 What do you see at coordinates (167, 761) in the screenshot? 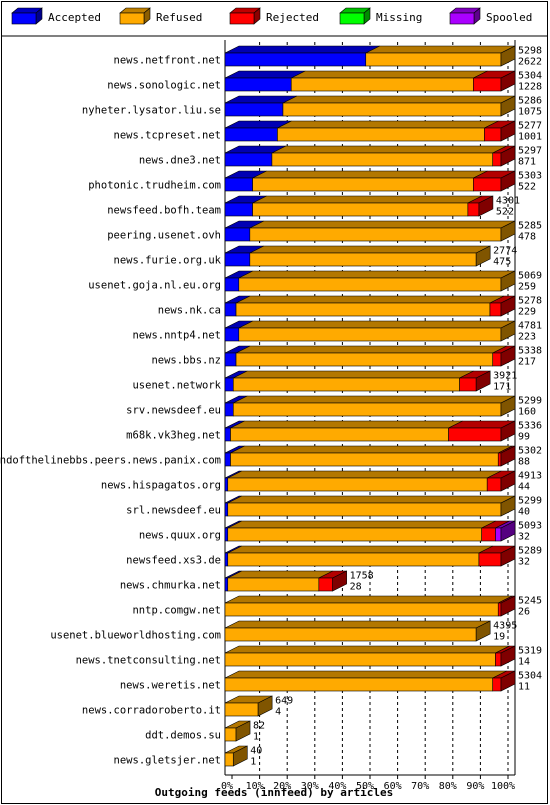
I see `category-label: news.gletsjer.net` at bounding box center [167, 761].